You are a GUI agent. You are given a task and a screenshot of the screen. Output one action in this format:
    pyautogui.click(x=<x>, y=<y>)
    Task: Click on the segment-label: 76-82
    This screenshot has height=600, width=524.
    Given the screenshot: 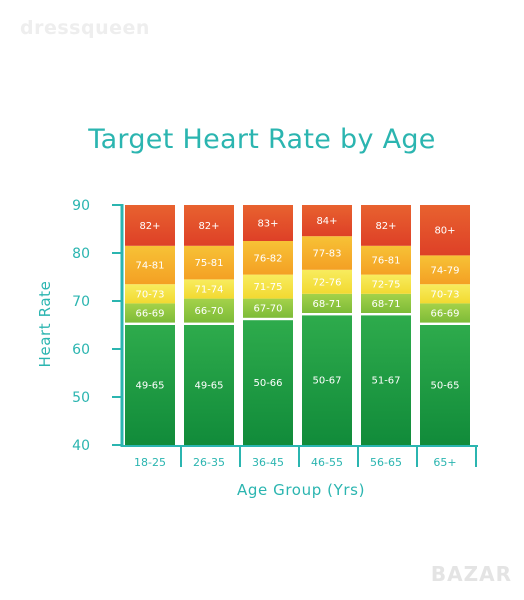 What is the action you would take?
    pyautogui.click(x=267, y=258)
    